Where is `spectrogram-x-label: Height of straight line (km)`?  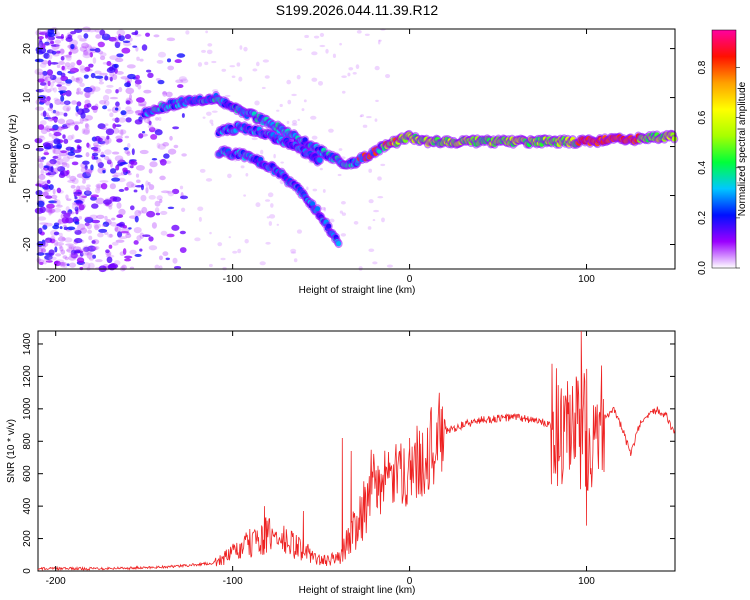 spectrogram-x-label: Height of straight line (km) is located at coordinates (357, 290).